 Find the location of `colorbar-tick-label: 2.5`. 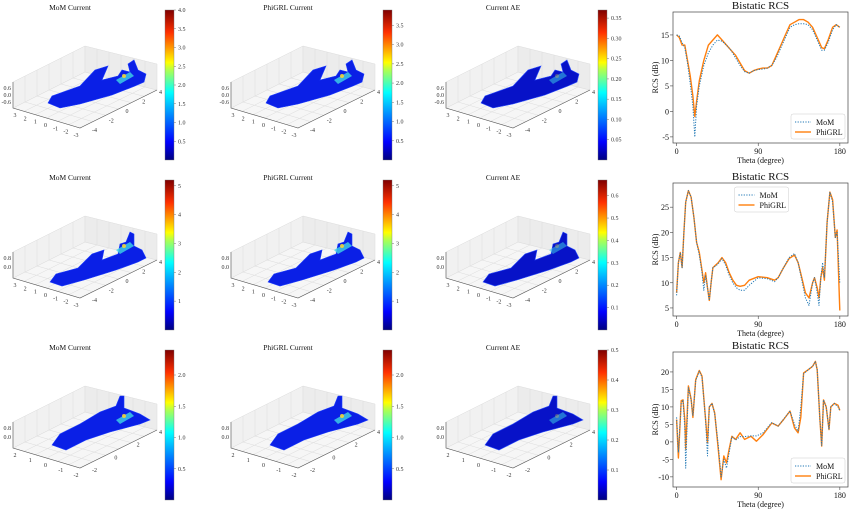

colorbar-tick-label: 2.5 is located at coordinates (182, 67).